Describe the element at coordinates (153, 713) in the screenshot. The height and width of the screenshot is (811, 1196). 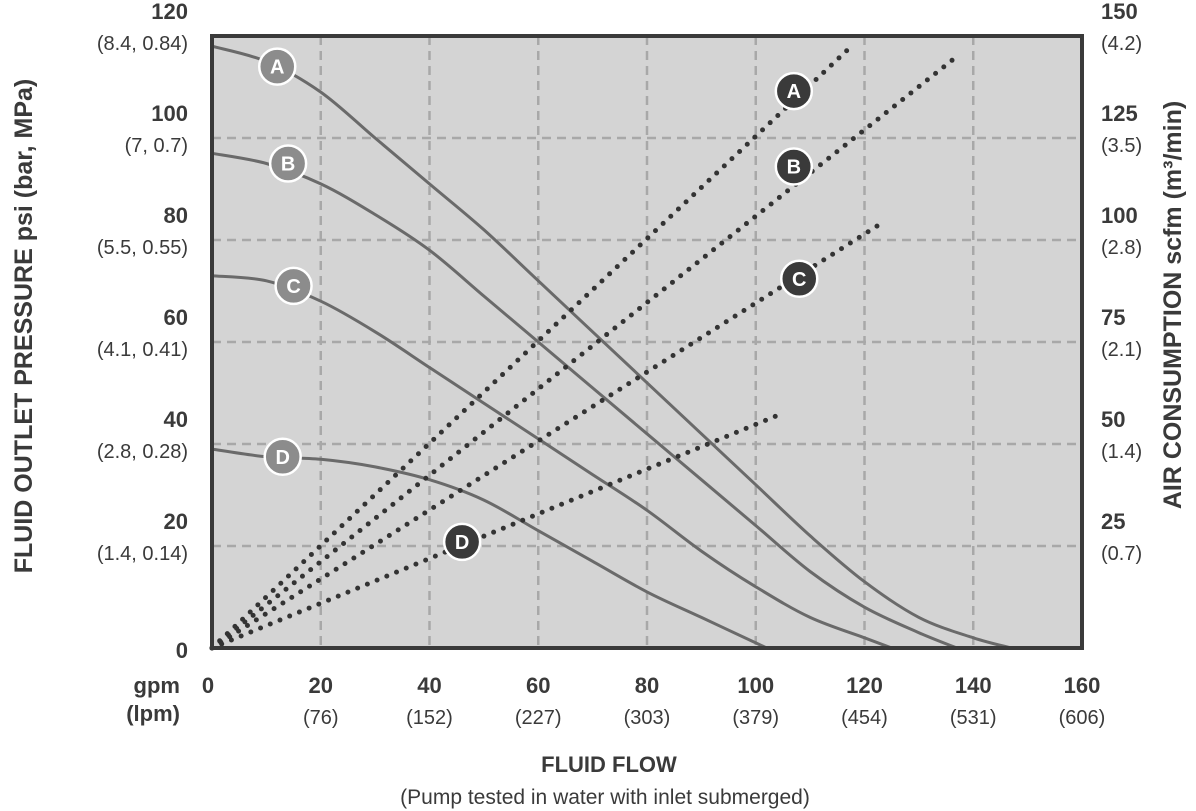
I see `x-unit-secondary: (lpm)` at that location.